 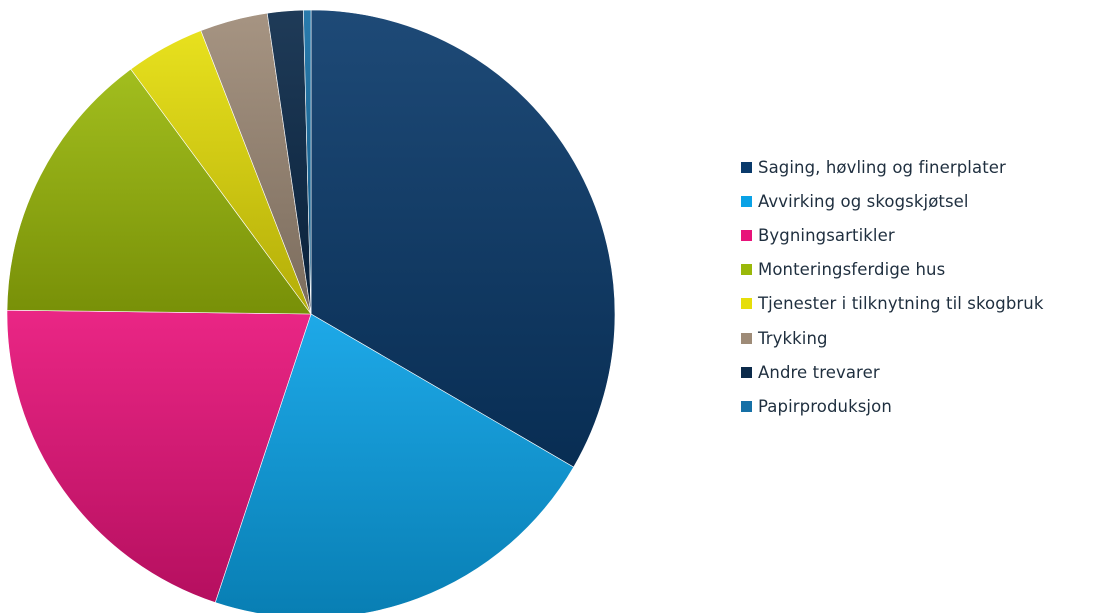 I want to click on legend-label: Bygningsartikler, so click(x=826, y=235).